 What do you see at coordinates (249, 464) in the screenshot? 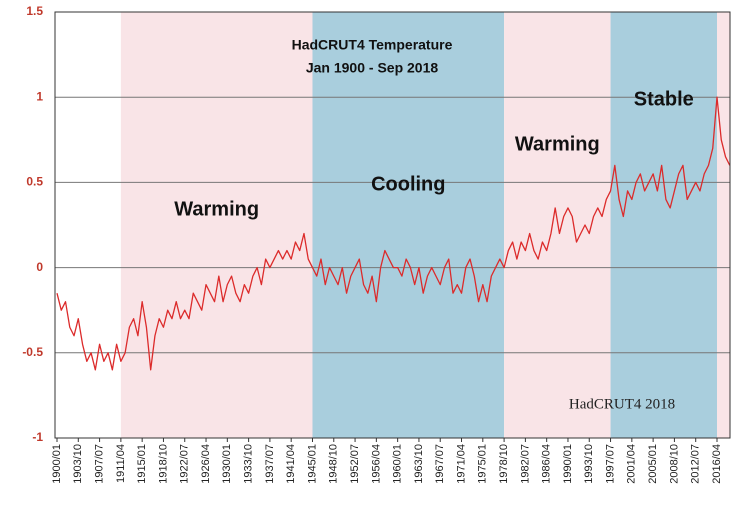
I see `x-tick-label: 1933/10` at bounding box center [249, 464].